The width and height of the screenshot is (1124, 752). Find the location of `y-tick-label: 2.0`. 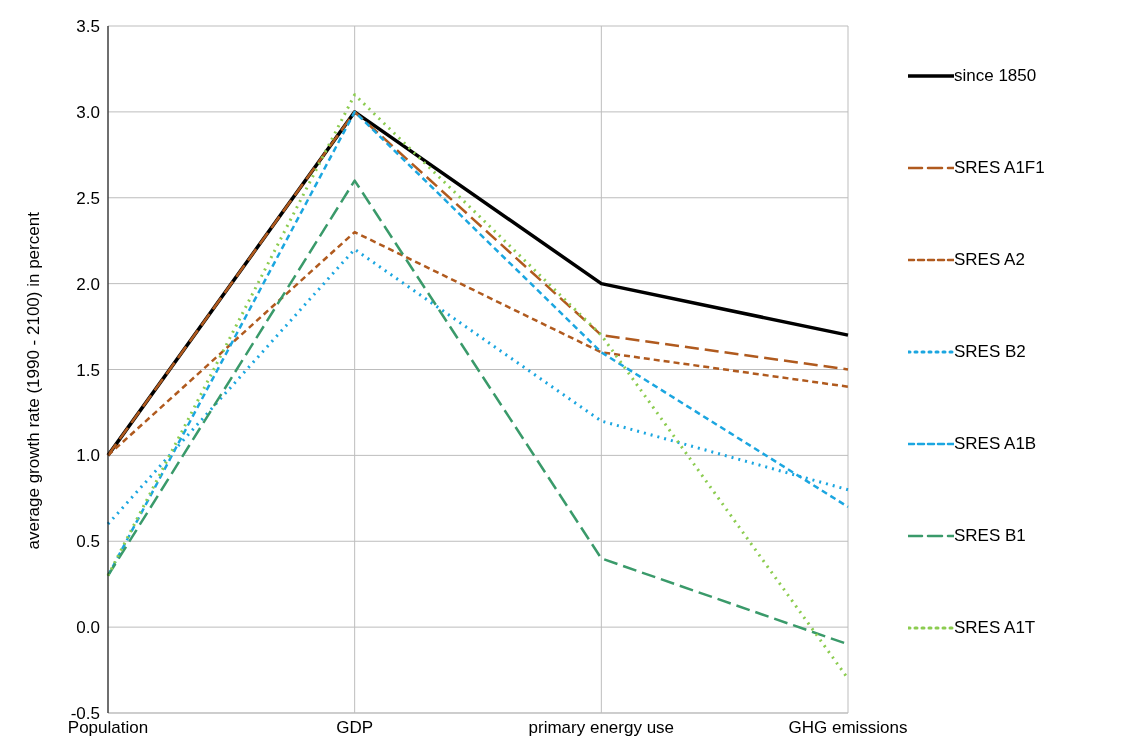

y-tick-label: 2.0 is located at coordinates (88, 284).